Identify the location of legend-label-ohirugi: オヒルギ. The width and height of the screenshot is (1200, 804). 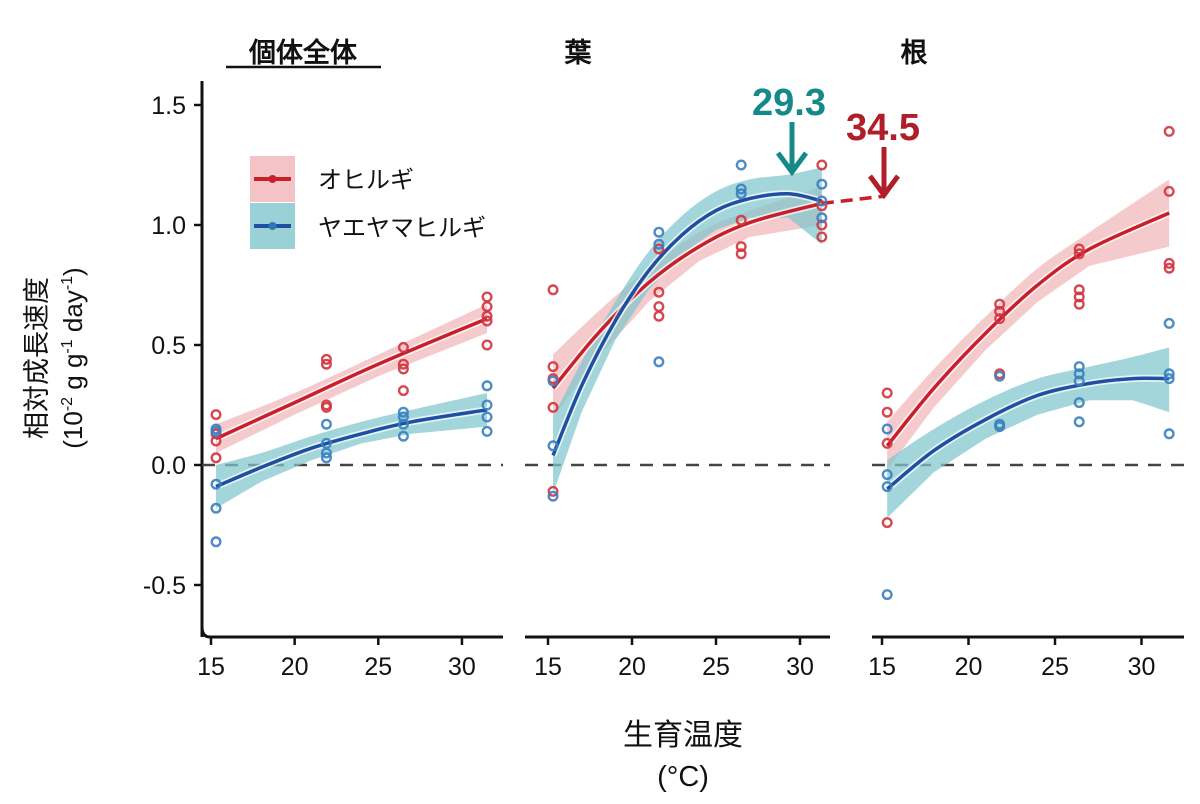
(366, 180).